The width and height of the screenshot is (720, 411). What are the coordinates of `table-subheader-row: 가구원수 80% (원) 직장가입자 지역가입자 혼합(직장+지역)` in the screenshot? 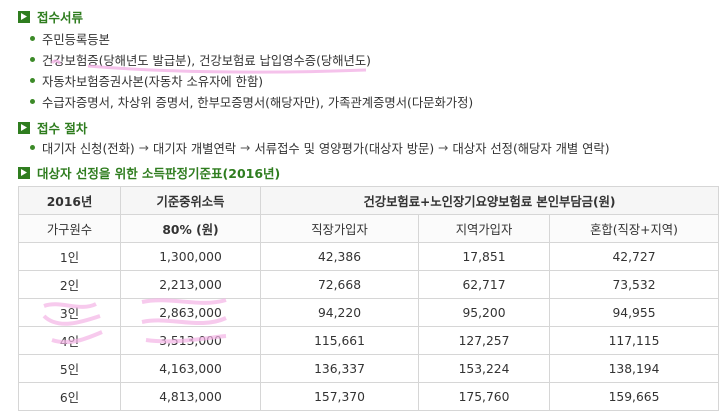 It's located at (369, 228).